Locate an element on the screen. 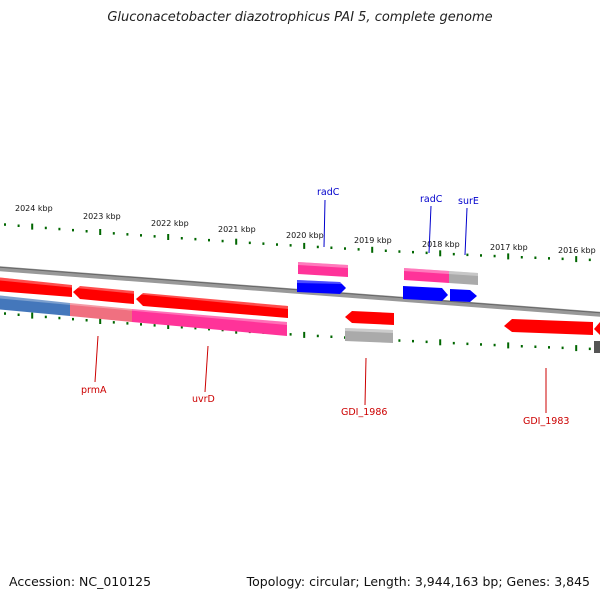 This screenshot has height=600, width=600. gene-label: surE is located at coordinates (468, 201).